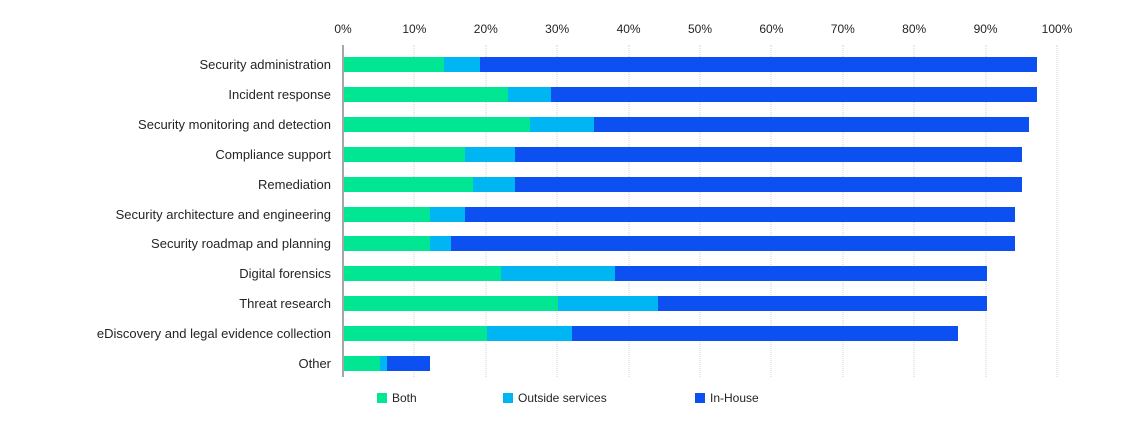 Image resolution: width=1126 pixels, height=425 pixels. Describe the element at coordinates (234, 124) in the screenshot. I see `category-label: Security monitoring and detection` at that location.